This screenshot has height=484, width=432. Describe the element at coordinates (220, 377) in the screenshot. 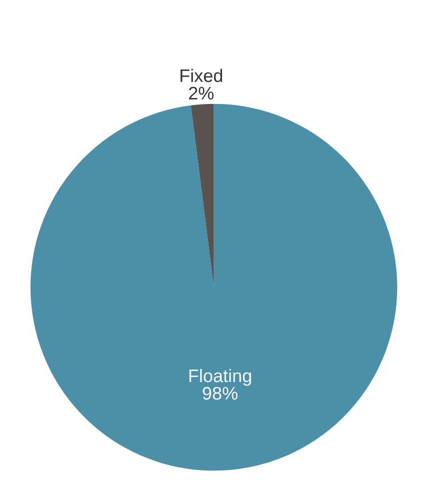

I see `slice-label: Floating` at that location.